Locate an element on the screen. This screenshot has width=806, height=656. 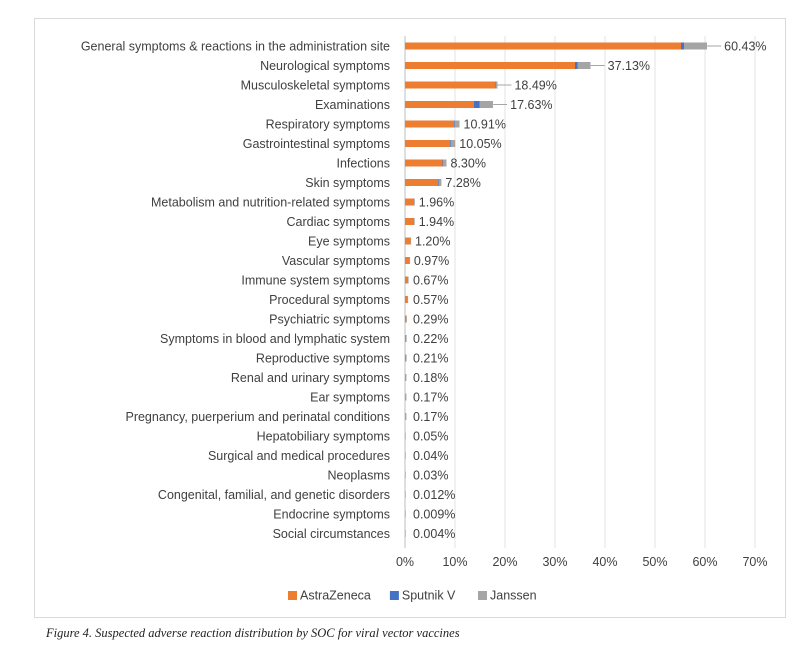
data-label: 17.63% is located at coordinates (531, 105).